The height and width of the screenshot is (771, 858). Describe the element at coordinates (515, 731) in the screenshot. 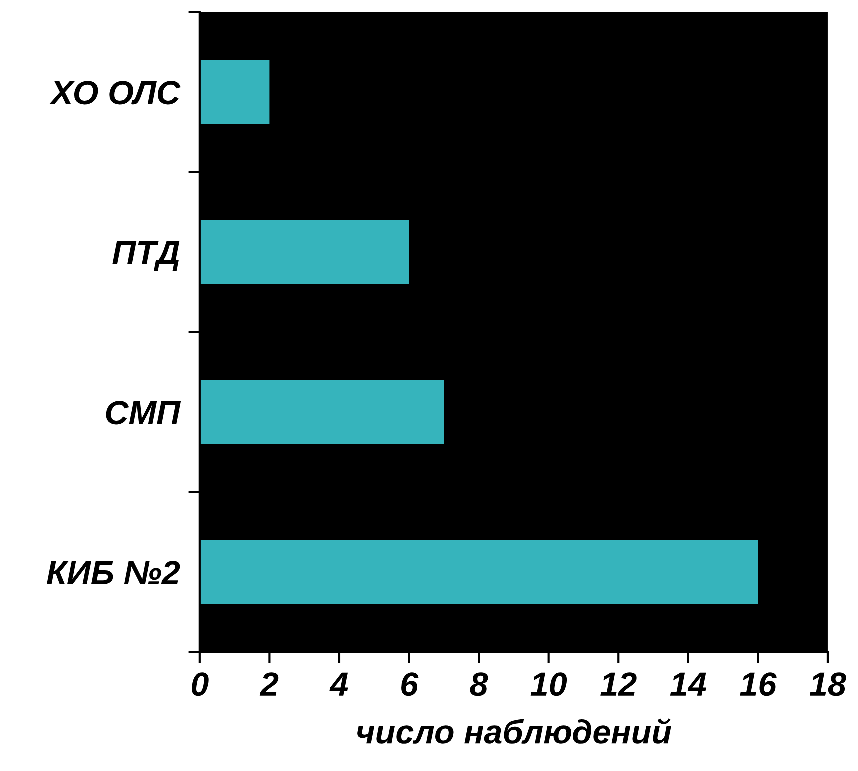

I see `x-axis-title: число наблюдений` at that location.